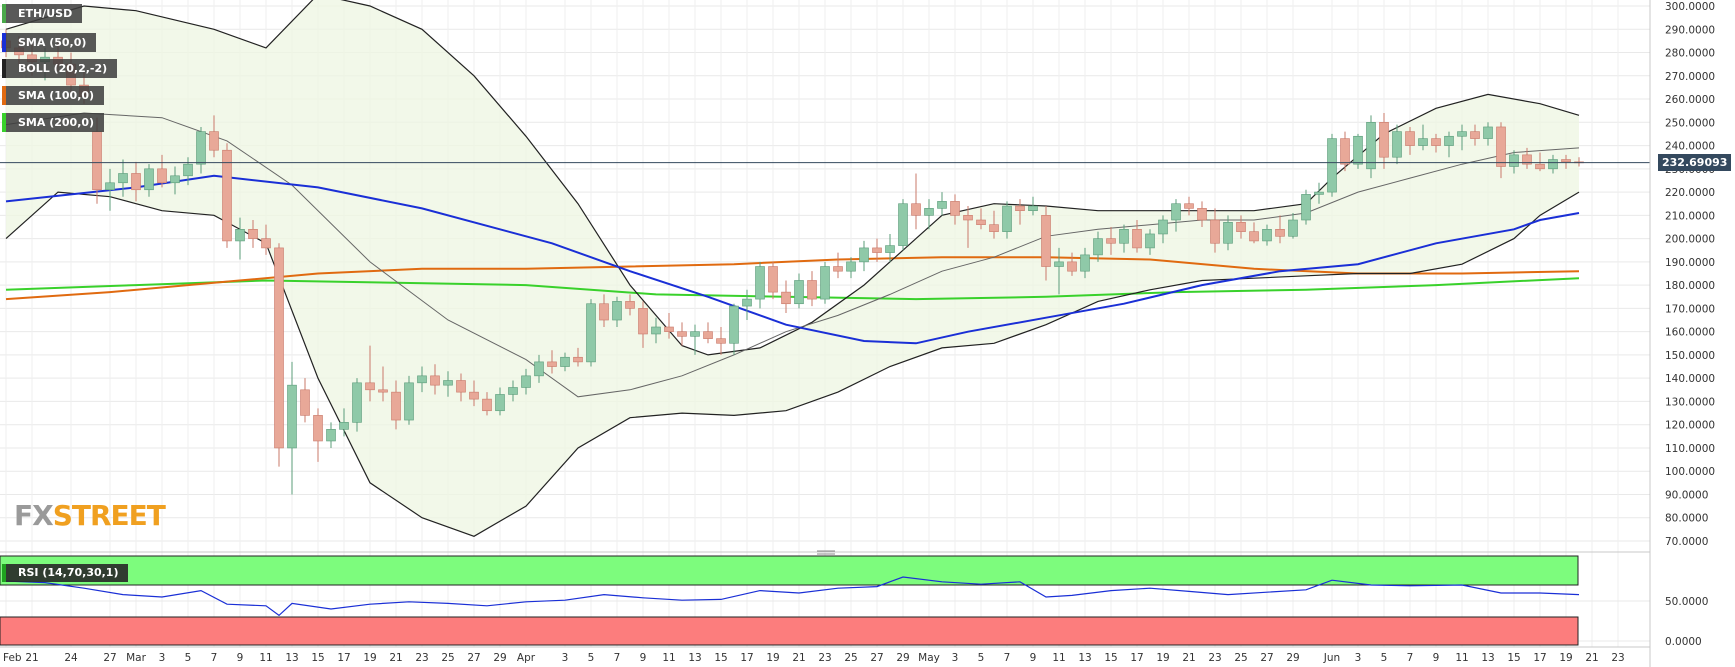 The height and width of the screenshot is (667, 1735). What do you see at coordinates (1007, 658) in the screenshot?
I see `time-tick-label: 7` at bounding box center [1007, 658].